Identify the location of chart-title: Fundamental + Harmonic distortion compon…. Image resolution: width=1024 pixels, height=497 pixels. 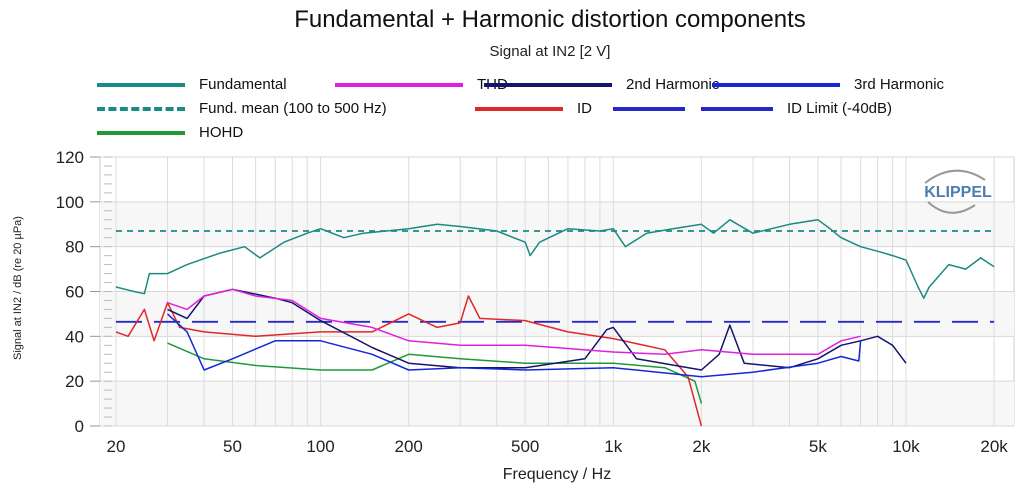
(550, 19).